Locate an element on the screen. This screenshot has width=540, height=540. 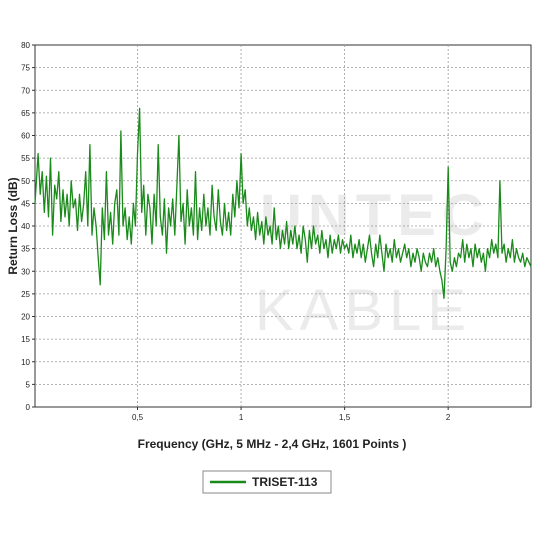
y-tick-label: 65 is located at coordinates (25, 113).